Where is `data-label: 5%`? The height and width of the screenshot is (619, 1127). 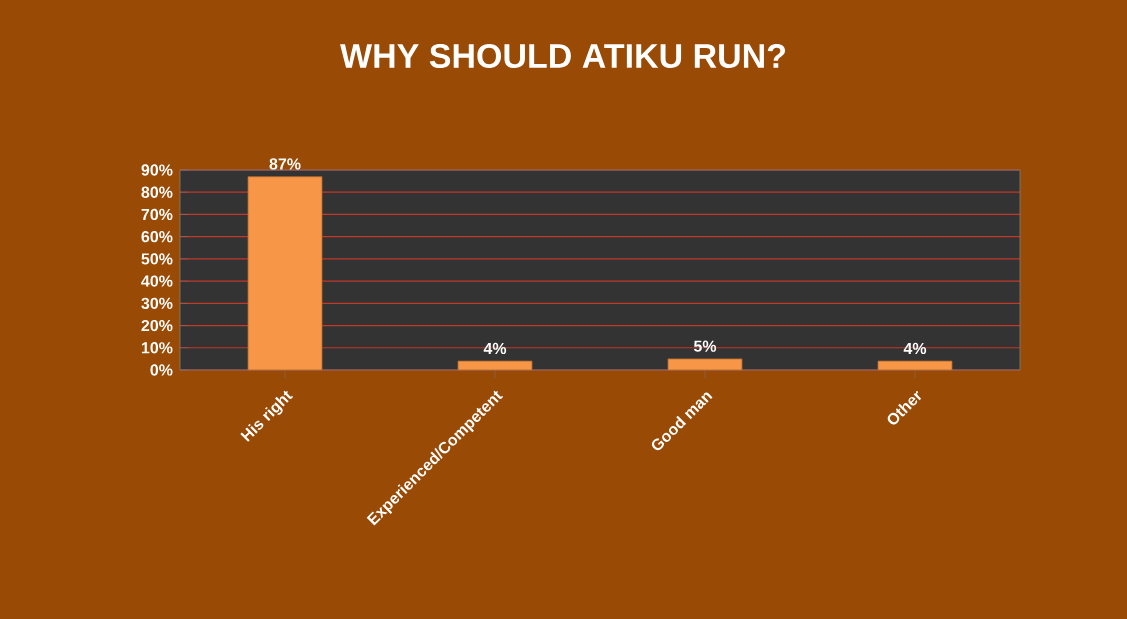 data-label: 5% is located at coordinates (705, 346).